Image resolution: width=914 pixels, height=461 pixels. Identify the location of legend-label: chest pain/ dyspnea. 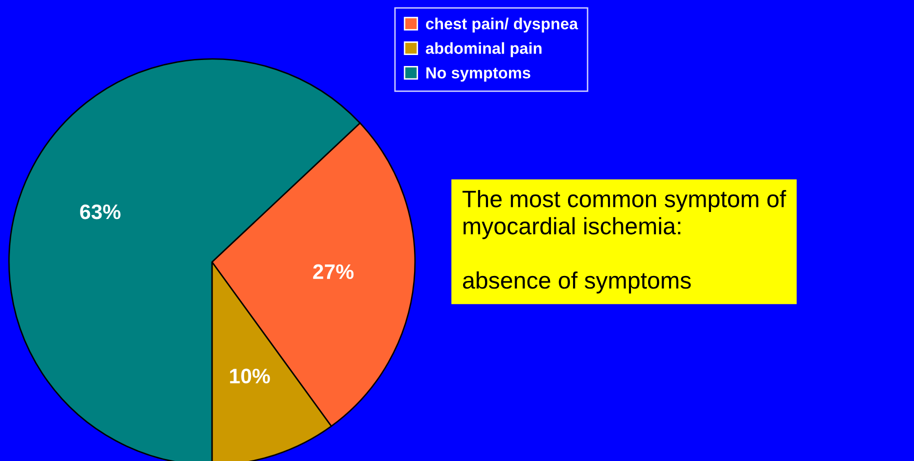
(502, 25).